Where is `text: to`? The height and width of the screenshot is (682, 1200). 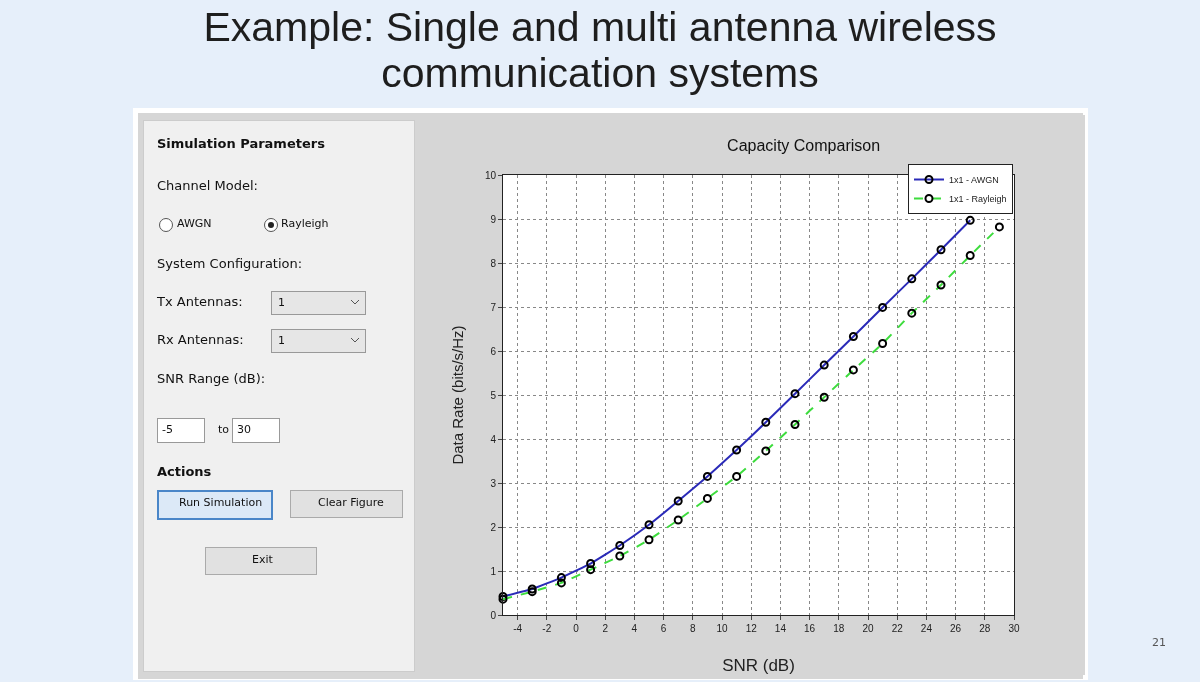
text: to is located at coordinates (224, 429).